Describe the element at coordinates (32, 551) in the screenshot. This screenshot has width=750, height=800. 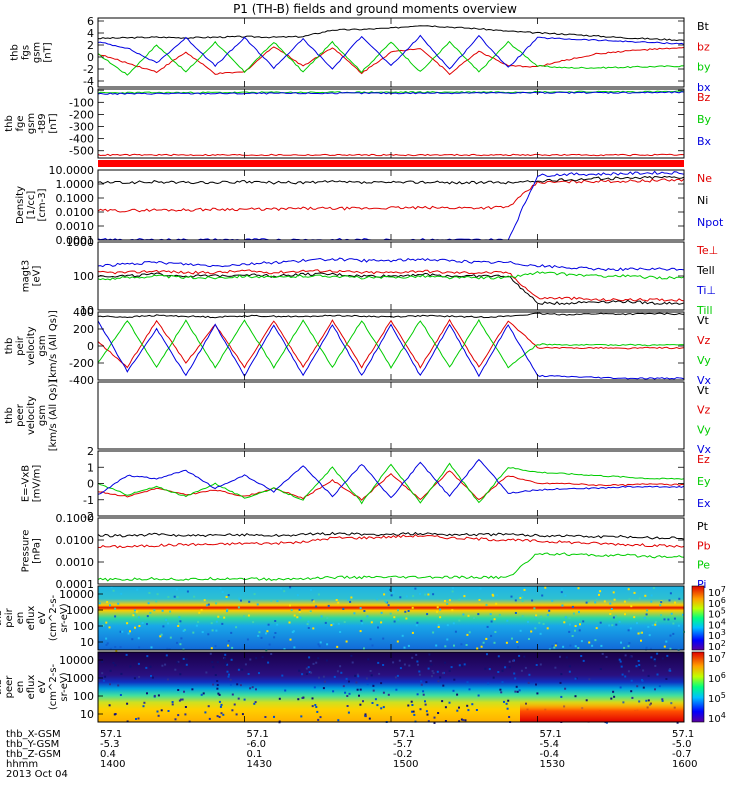
I see `y-axis-label: Pressure[nPa]` at that location.